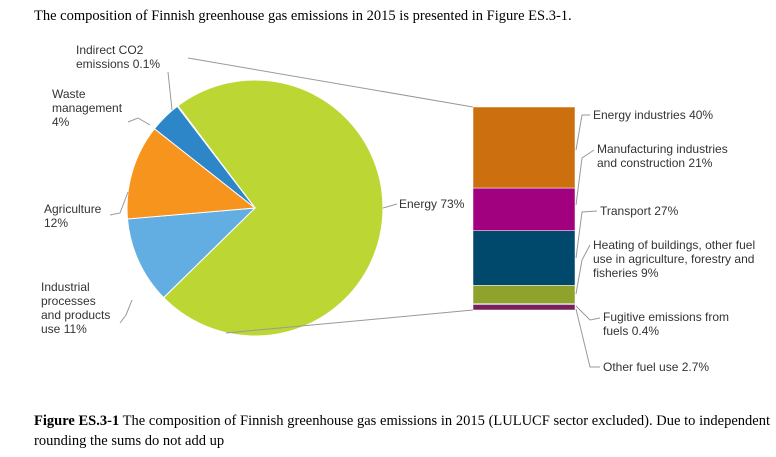  Describe the element at coordinates (700, 163) in the screenshot. I see `label-value: 21%` at that location.